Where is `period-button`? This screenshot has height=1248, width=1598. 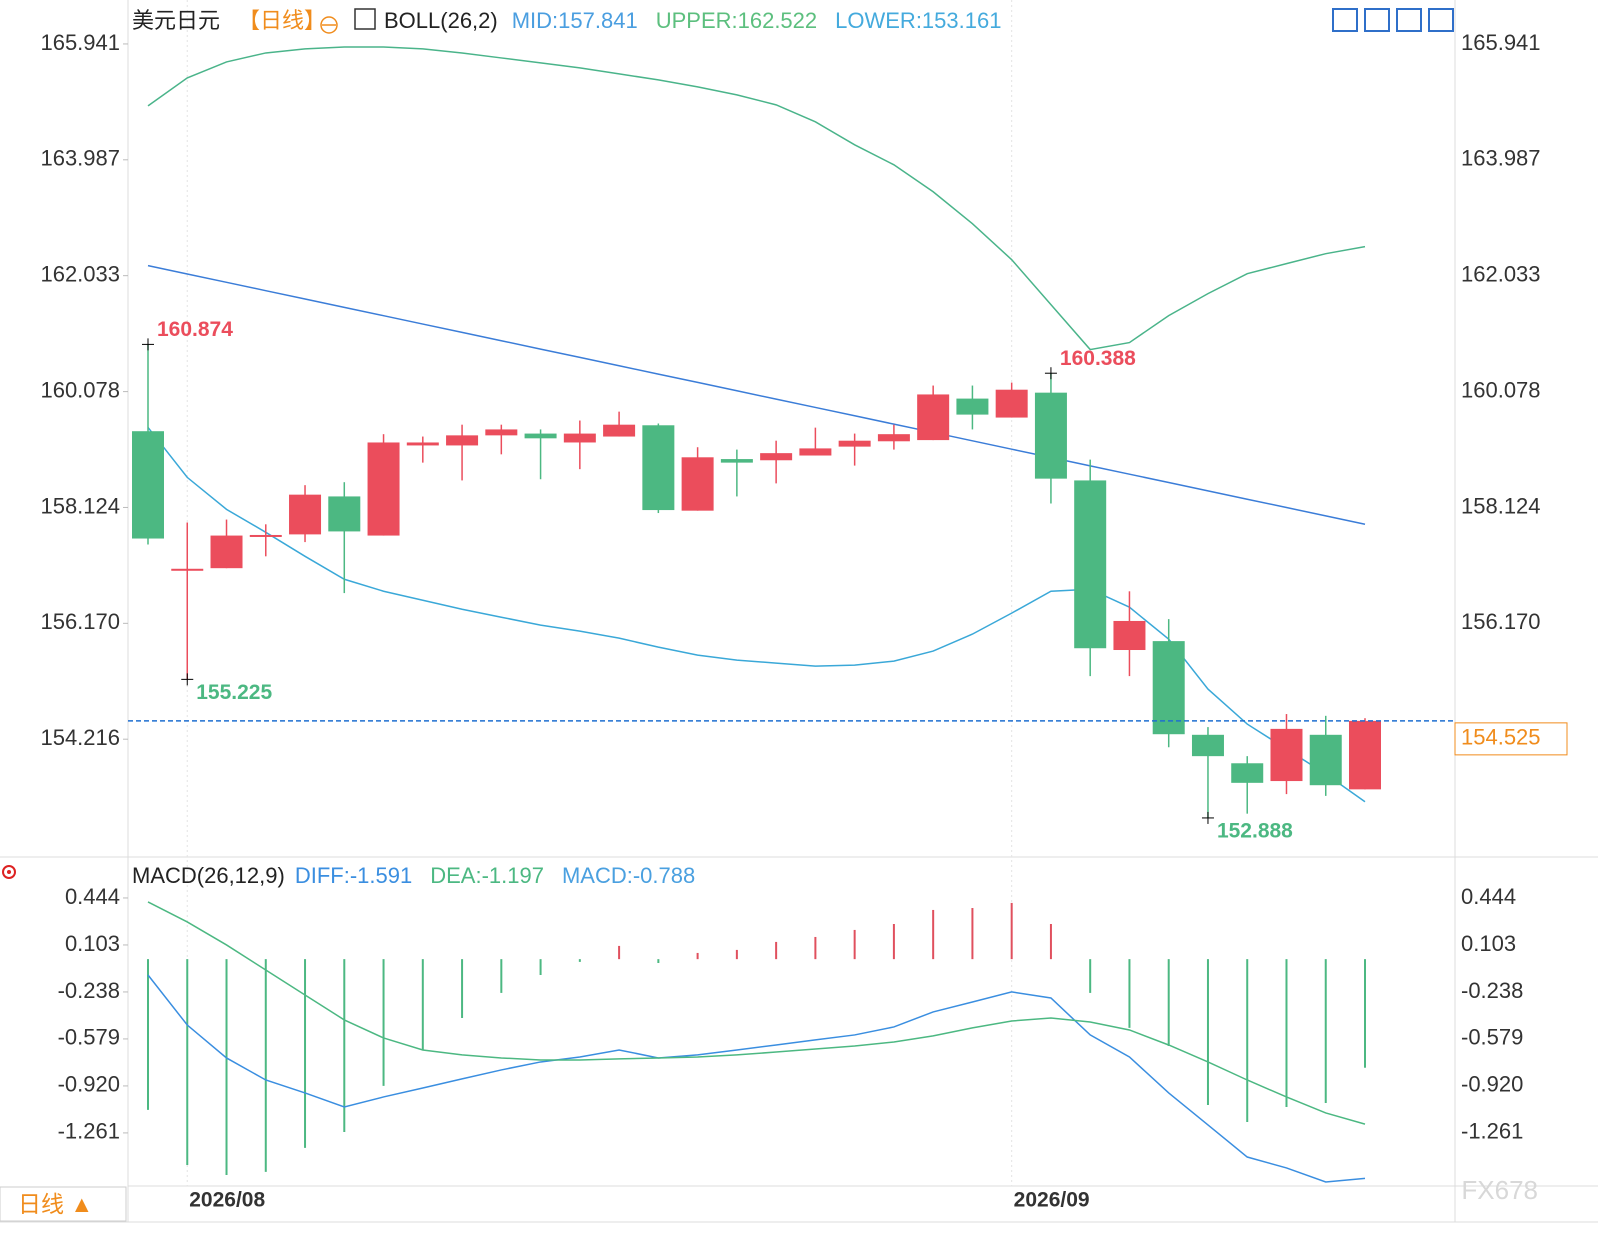 period-button is located at coordinates (63, 1204).